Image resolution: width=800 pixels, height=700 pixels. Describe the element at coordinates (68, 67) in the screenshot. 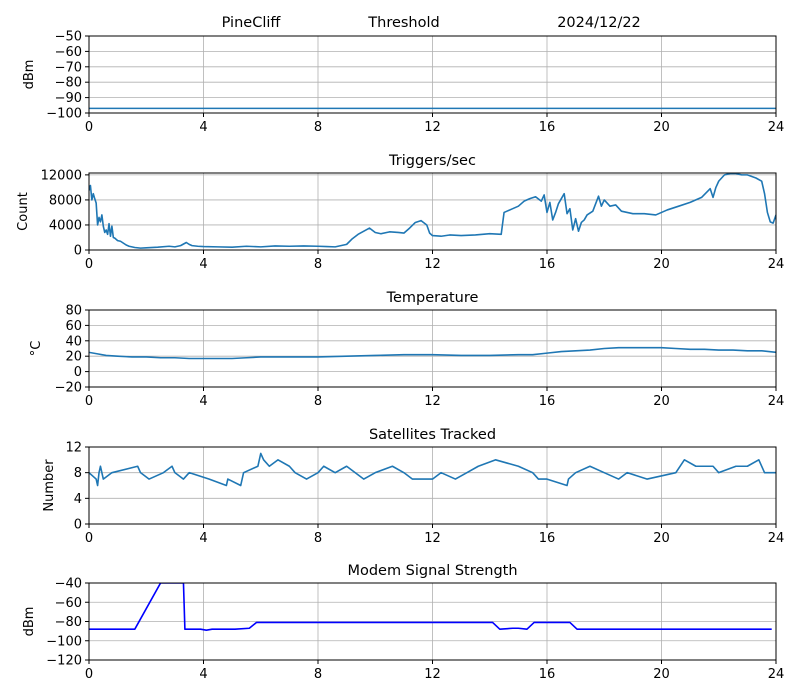

I see `y-tick-label: −70` at that location.